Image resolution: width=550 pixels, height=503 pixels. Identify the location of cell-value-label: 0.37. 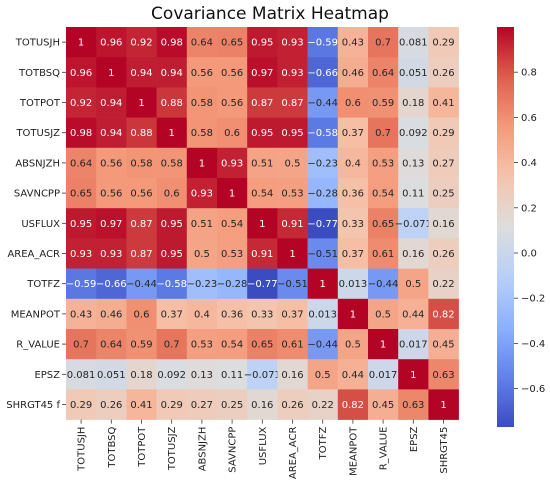
(292, 314).